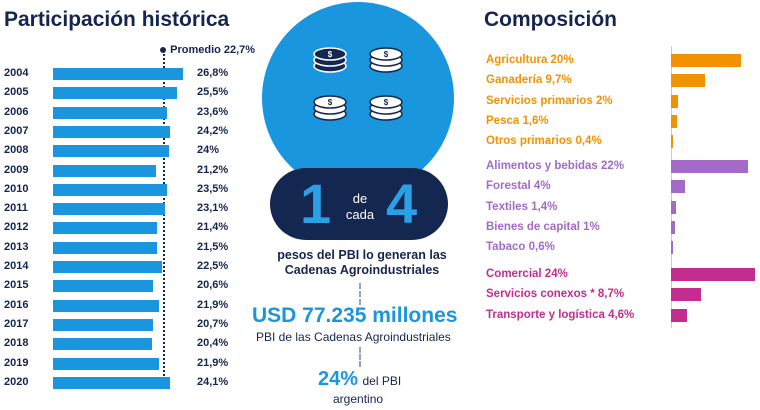 The width and height of the screenshot is (760, 410). What do you see at coordinates (560, 314) in the screenshot?
I see `composition-label: Transporte y logística 4,6%` at bounding box center [560, 314].